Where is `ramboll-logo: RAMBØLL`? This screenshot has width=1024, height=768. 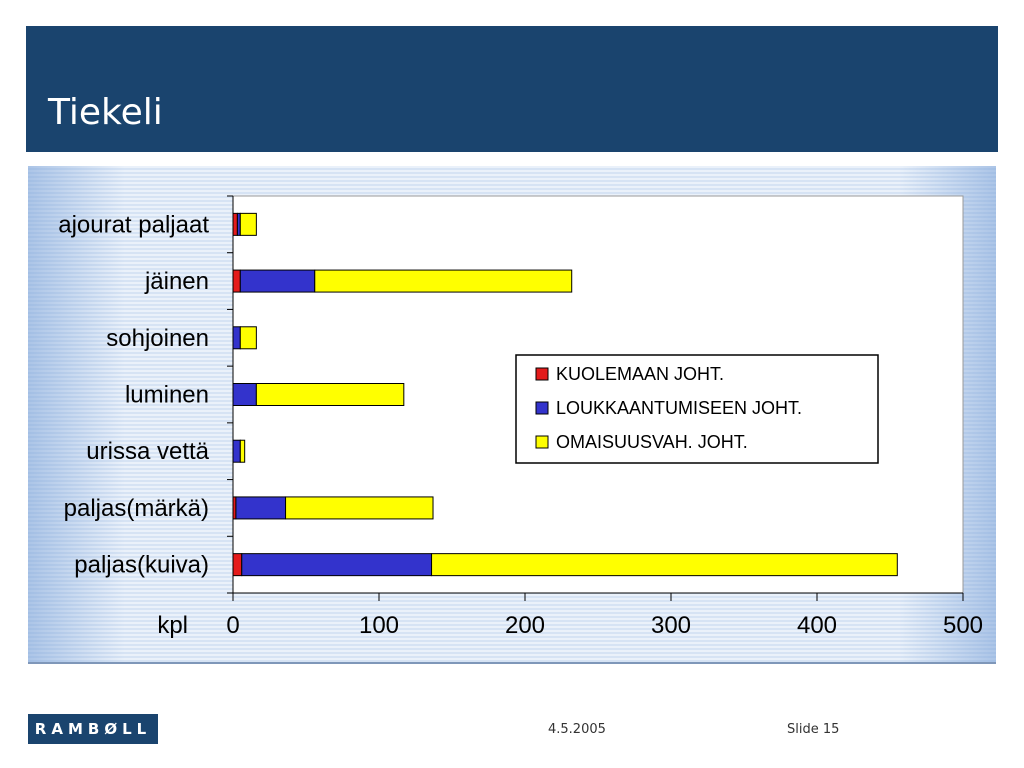
ramboll-logo: RAMBØLL is located at coordinates (93, 729).